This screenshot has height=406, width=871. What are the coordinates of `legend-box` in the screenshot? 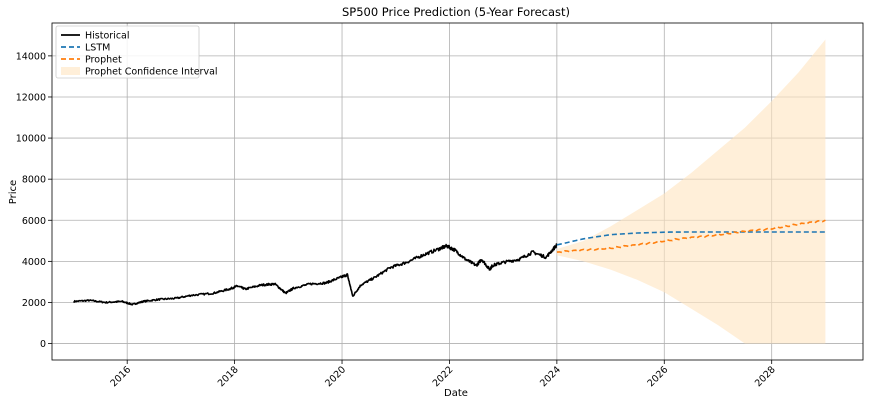 It's located at (127, 52).